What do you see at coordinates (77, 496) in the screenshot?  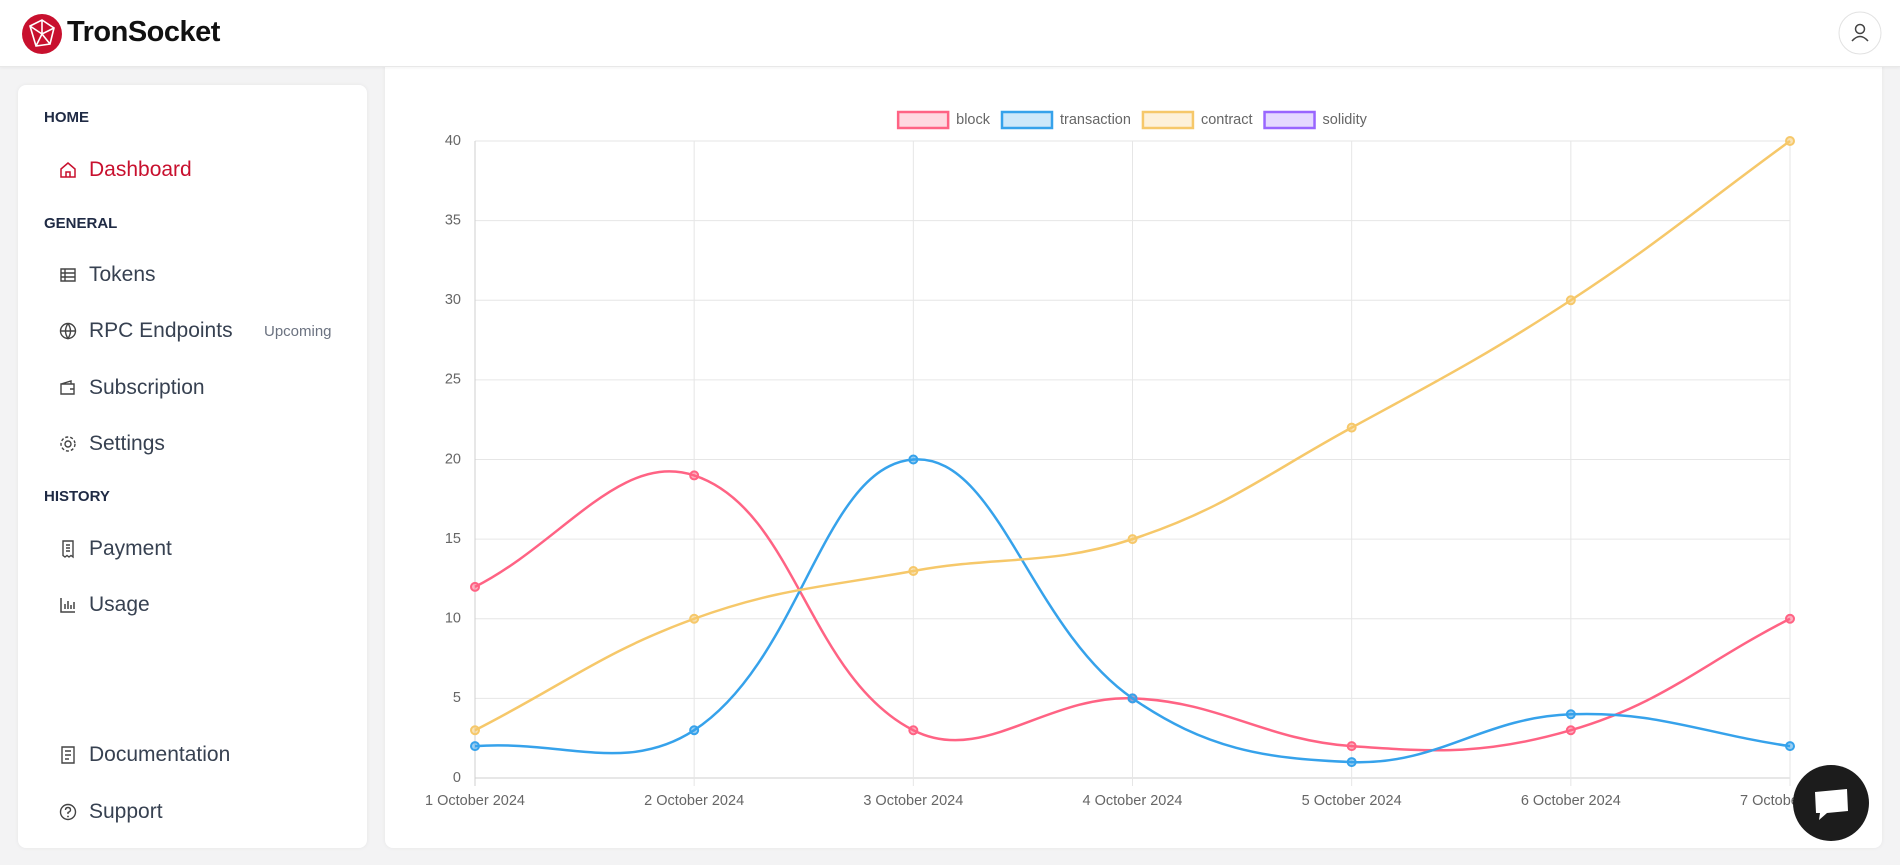 I see `section-title: HISTORY` at bounding box center [77, 496].